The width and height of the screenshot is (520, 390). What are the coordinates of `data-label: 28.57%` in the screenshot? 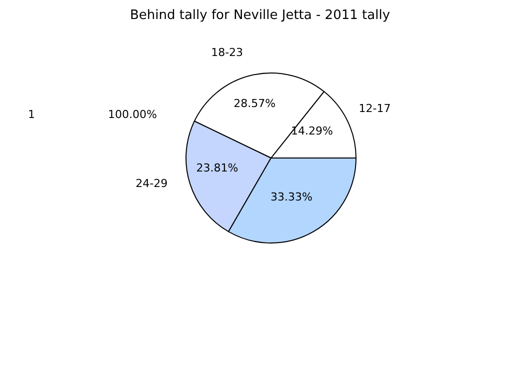 It's located at (255, 103).